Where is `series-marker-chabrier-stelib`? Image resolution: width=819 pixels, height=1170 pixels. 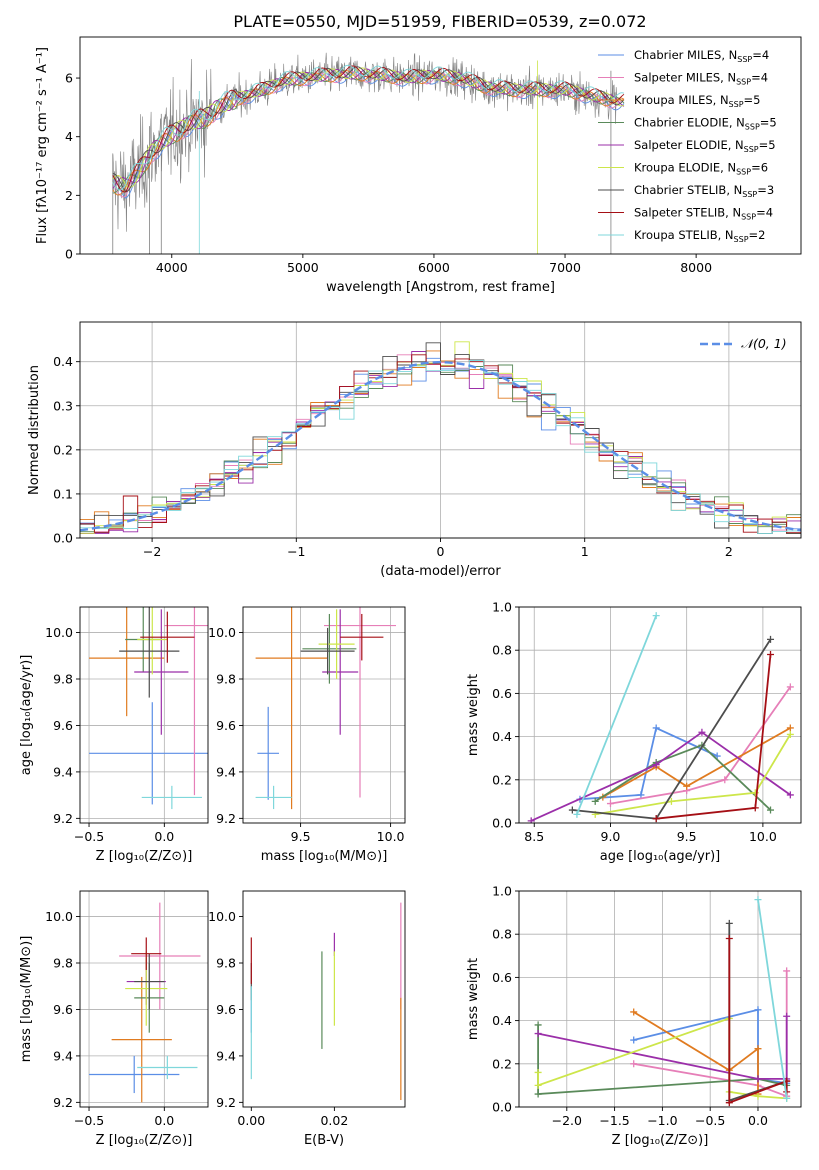
series-marker-chabrier-stelib is located at coordinates (729, 923).